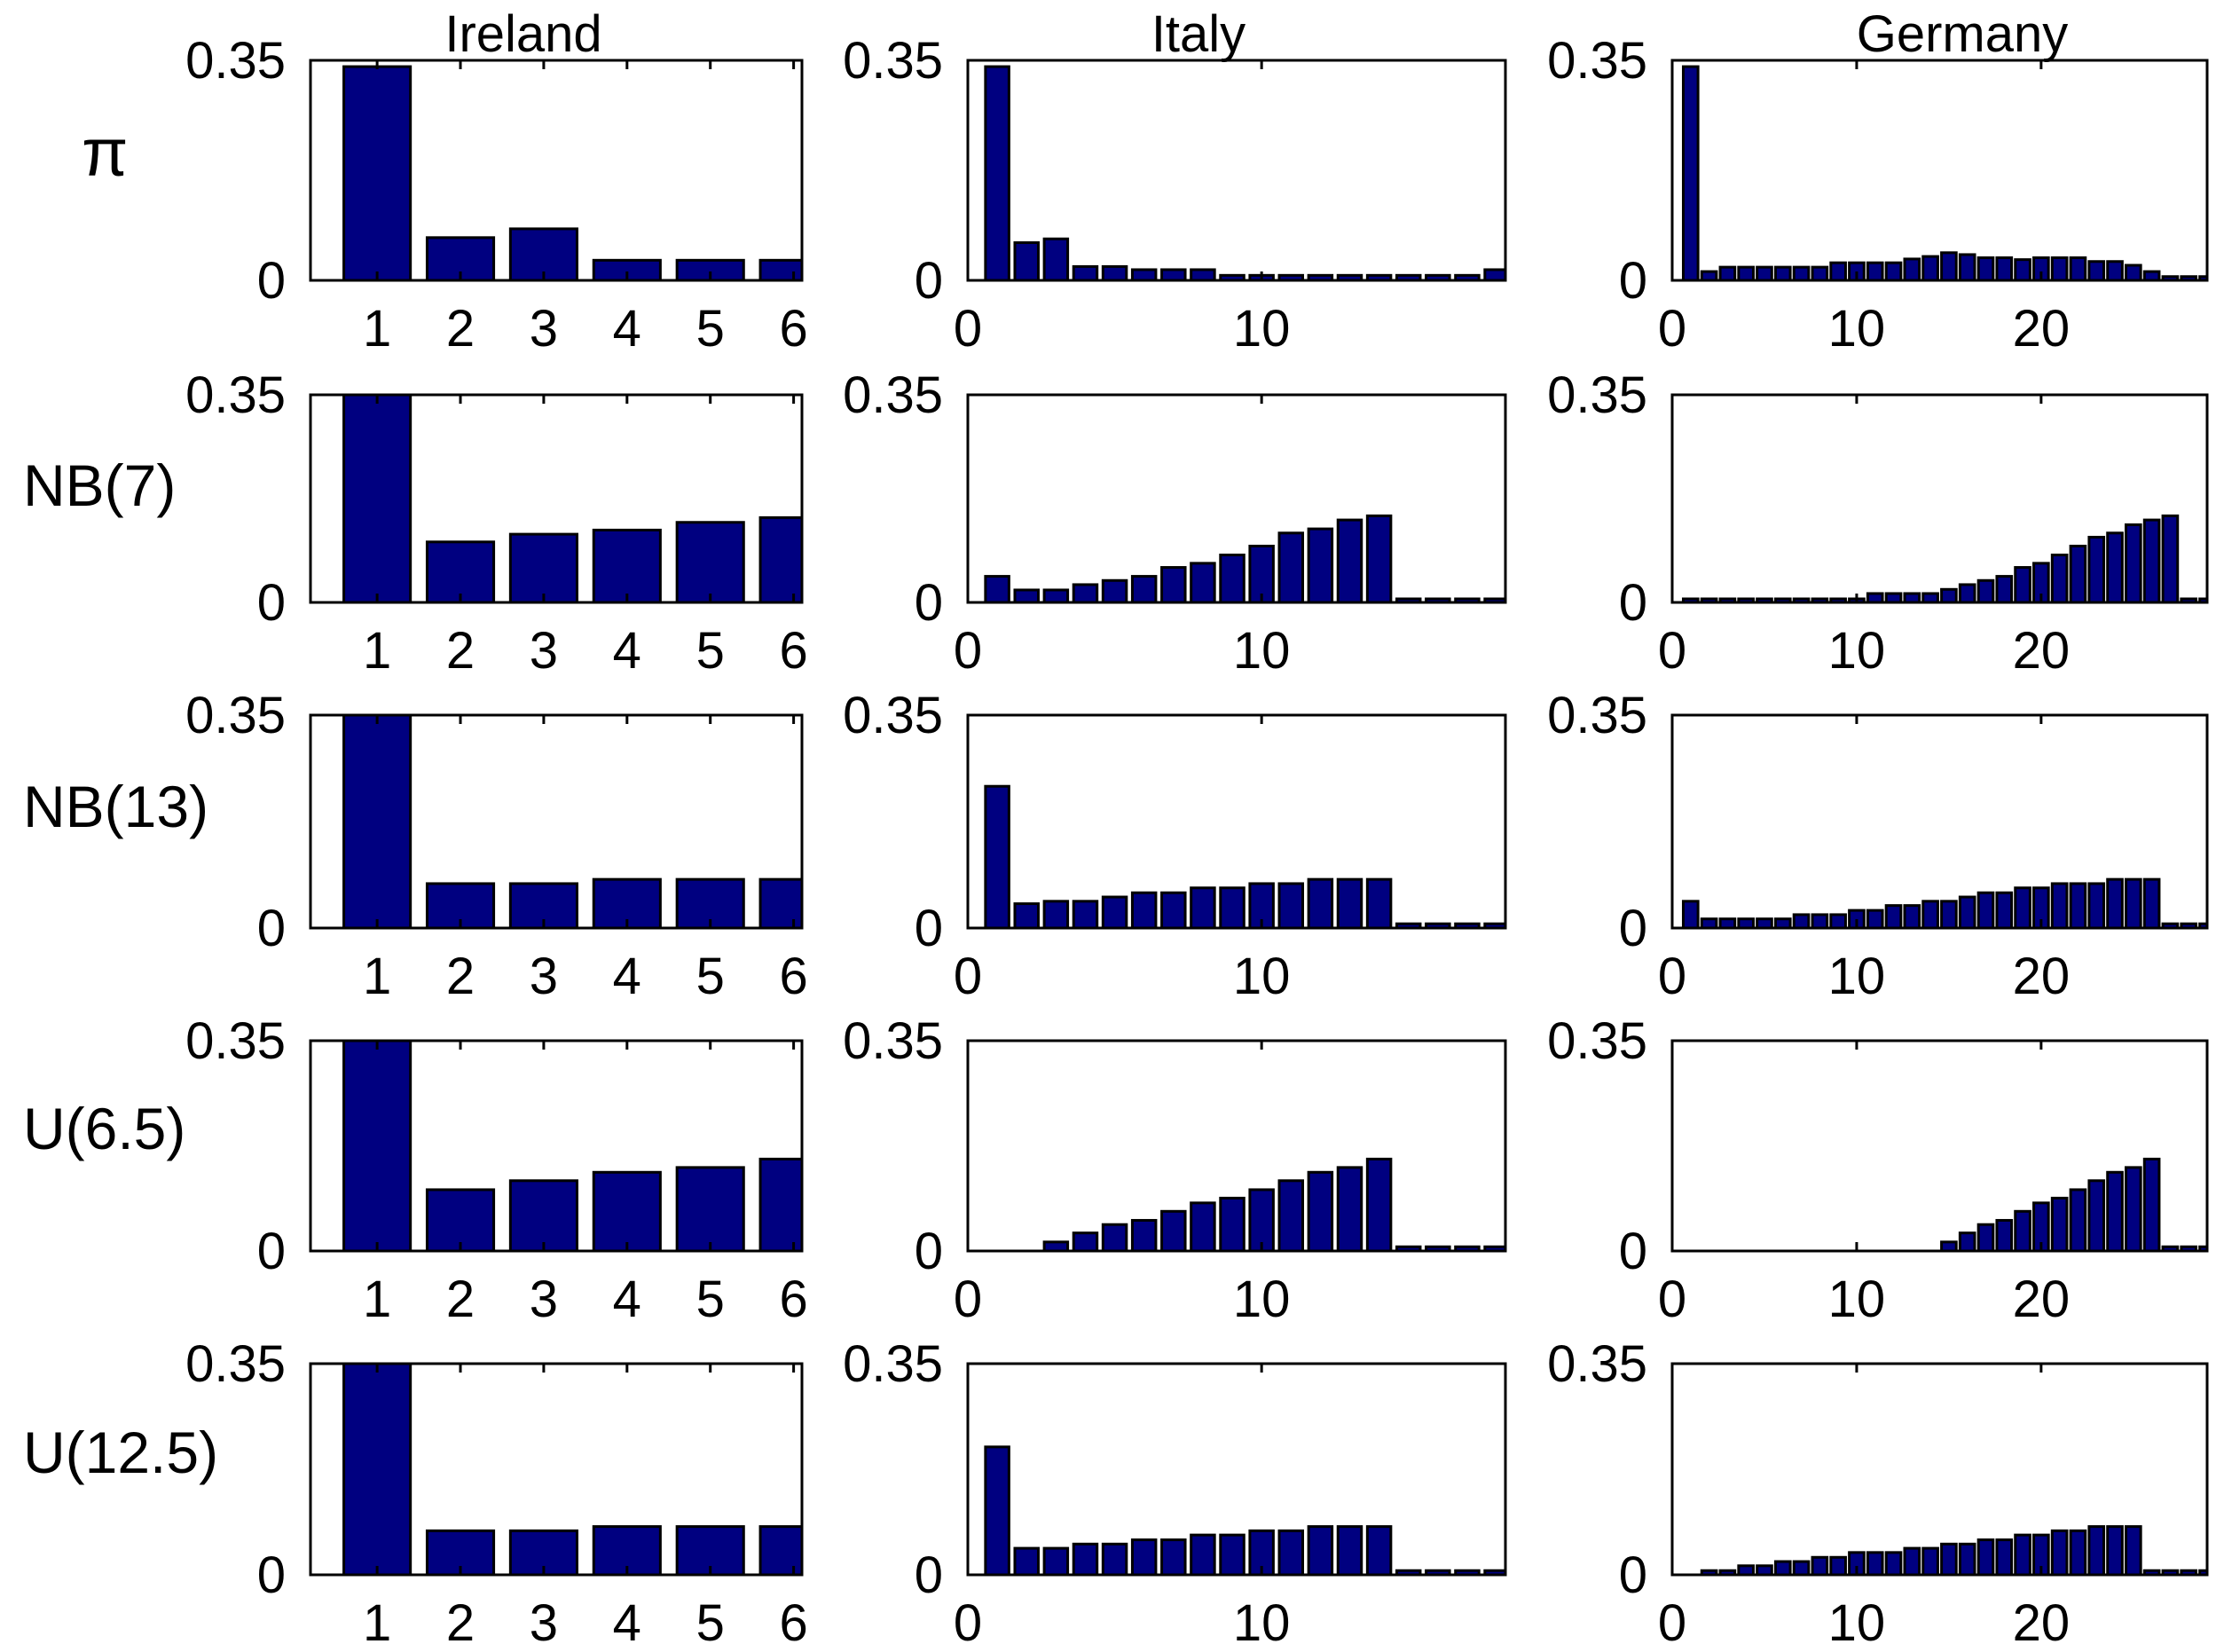 This screenshot has width=2216, height=1652. Describe the element at coordinates (377, 1299) in the screenshot. I see `x-tick-label: 1` at that location.